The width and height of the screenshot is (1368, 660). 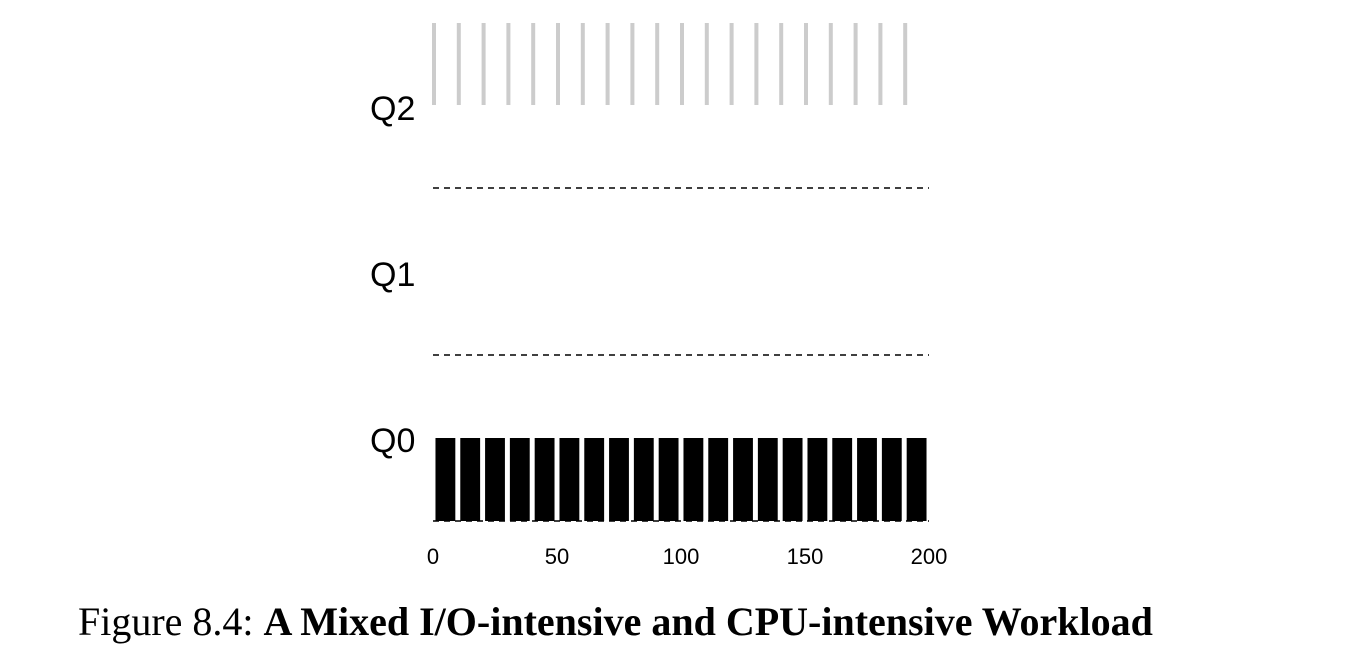 What do you see at coordinates (166, 621) in the screenshot?
I see `caption-prefix: Figure 8.4:` at bounding box center [166, 621].